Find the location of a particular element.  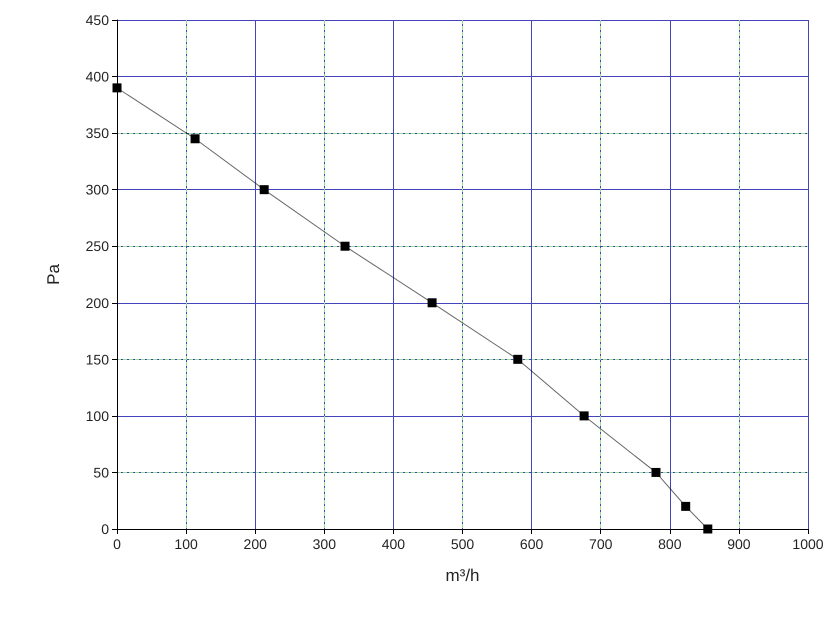

y-tick-label: 0 is located at coordinates (105, 529).